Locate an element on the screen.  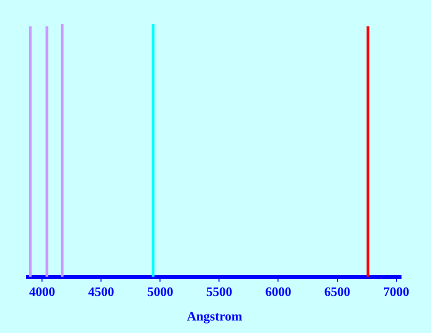
x-tick-label: 7000 is located at coordinates (396, 291).